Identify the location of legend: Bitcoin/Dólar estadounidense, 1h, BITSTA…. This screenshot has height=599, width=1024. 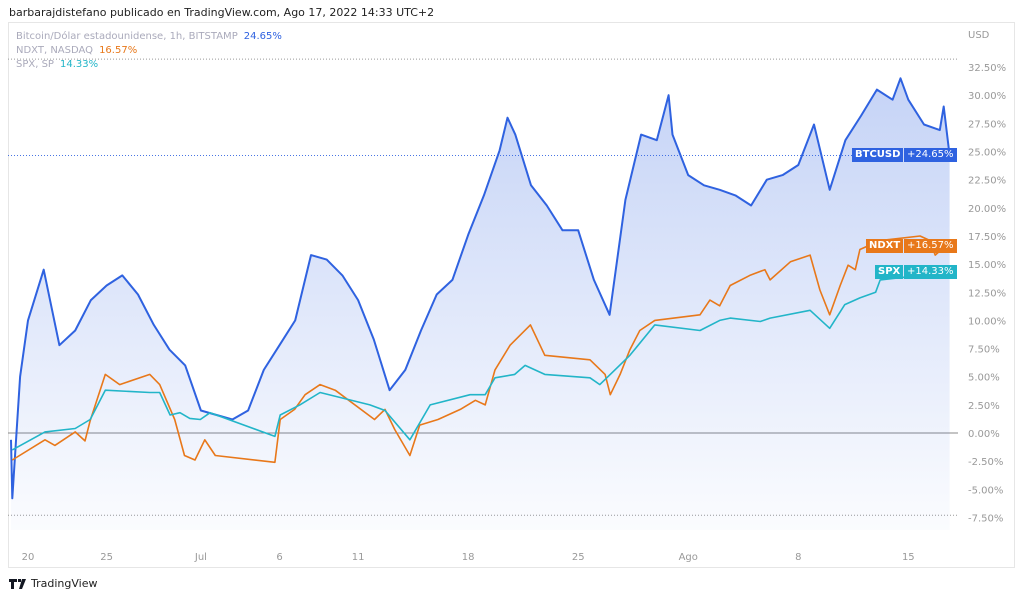
(149, 51).